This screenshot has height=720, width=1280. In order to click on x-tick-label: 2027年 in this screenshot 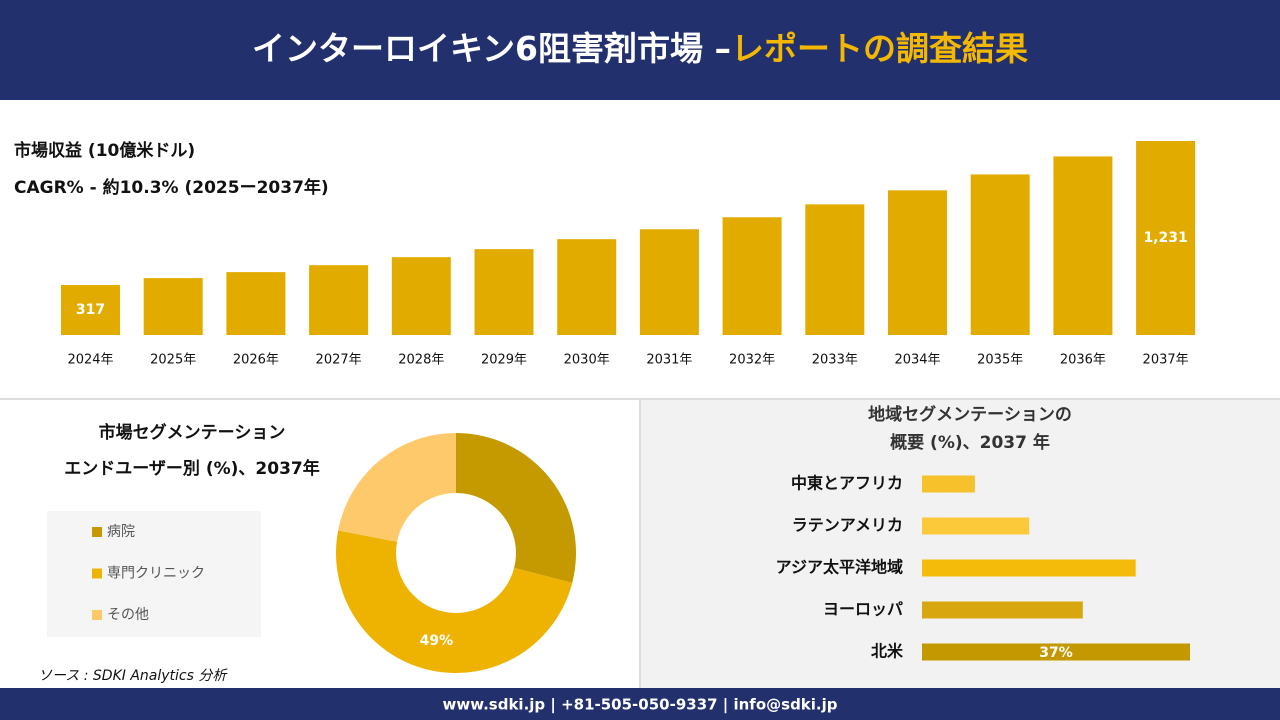, I will do `click(339, 360)`.